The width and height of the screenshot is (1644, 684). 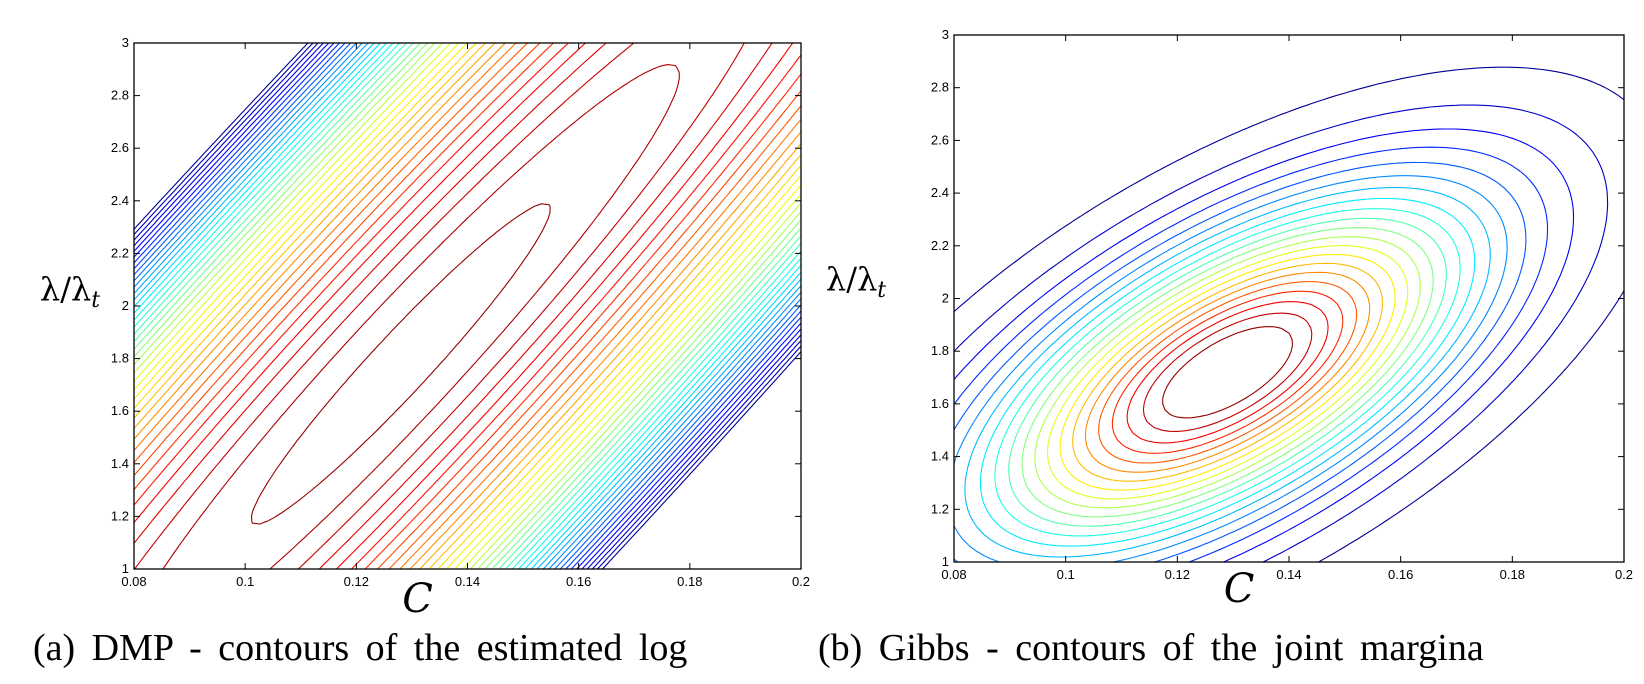 What do you see at coordinates (360, 648) in the screenshot?
I see `caption-a: (a) DMP - contours of the estimated log` at bounding box center [360, 648].